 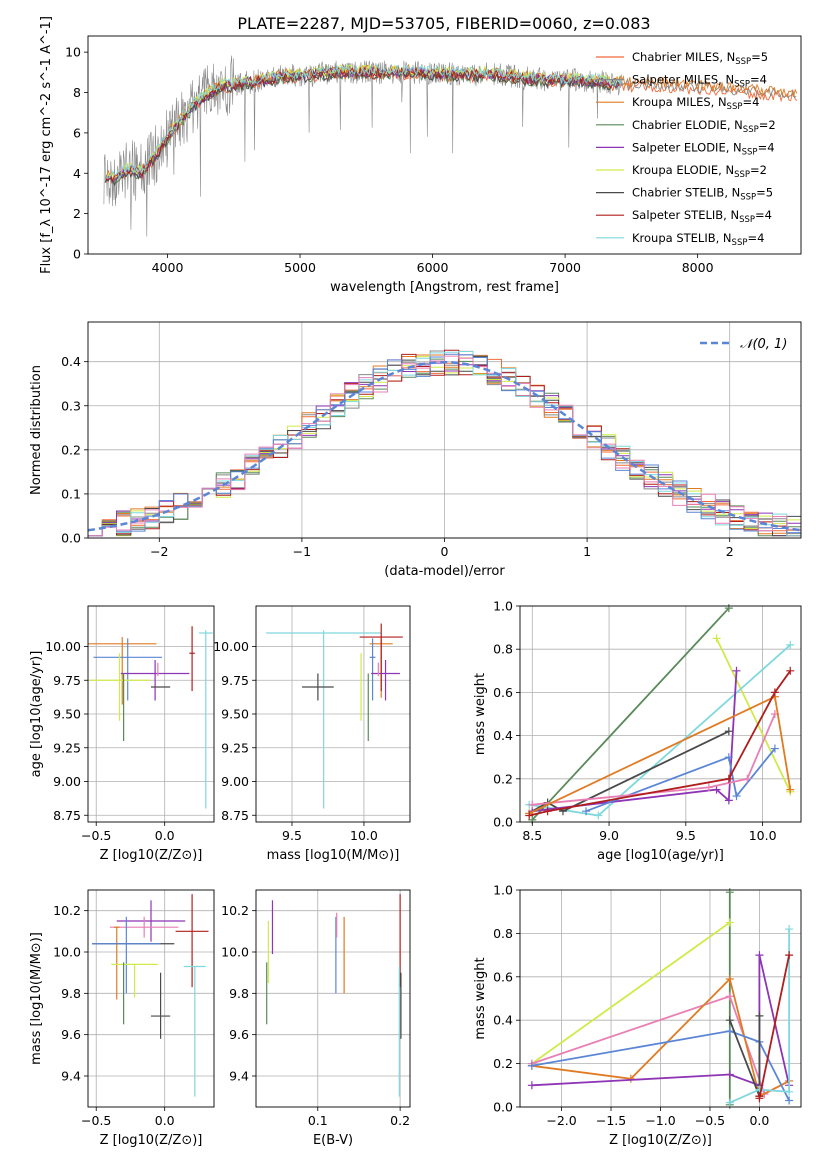 I want to click on x-tick-label: −1.0, so click(x=660, y=1120).